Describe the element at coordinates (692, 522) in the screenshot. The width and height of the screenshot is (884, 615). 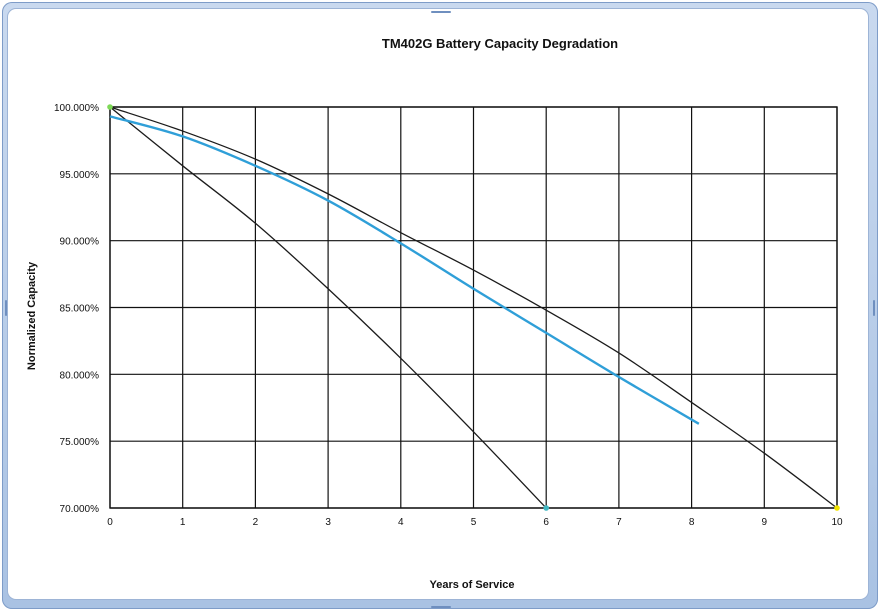
I see `x-tick-label: 8` at that location.